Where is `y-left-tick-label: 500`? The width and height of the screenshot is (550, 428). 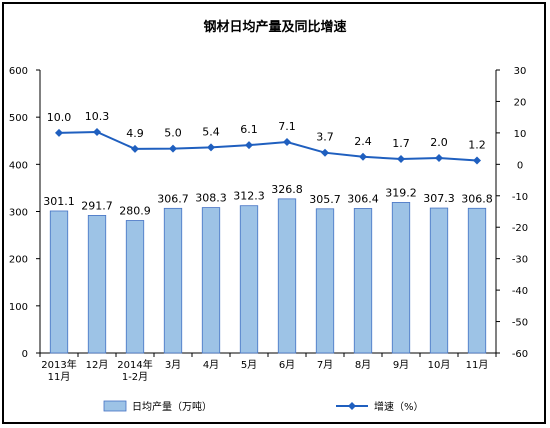
y-left-tick-label: 500 is located at coordinates (18, 118).